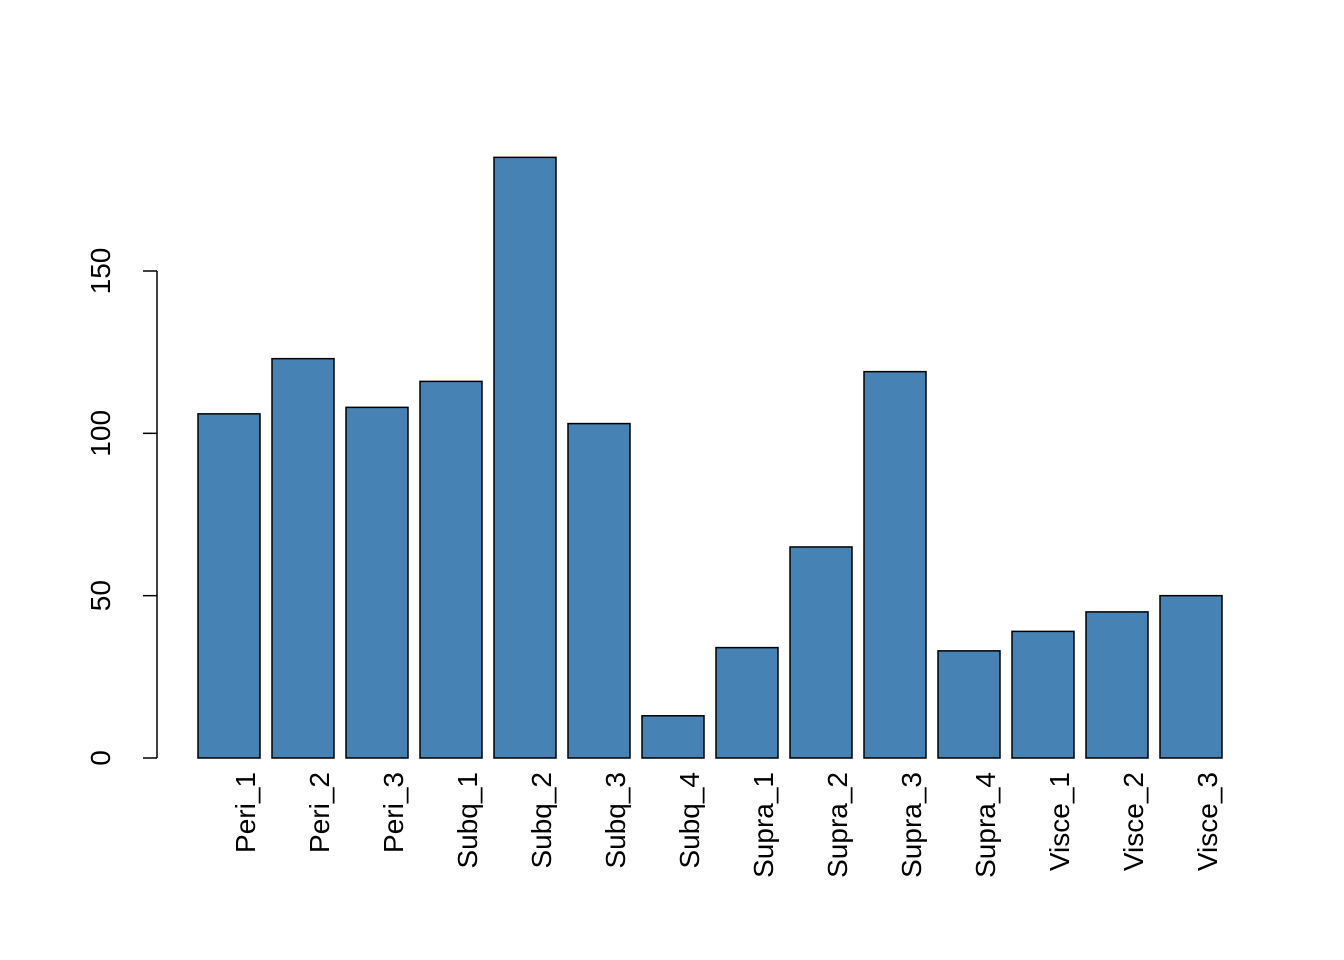 This screenshot has width=1344, height=960. I want to click on x-tick-label: Supra_3, so click(911, 825).